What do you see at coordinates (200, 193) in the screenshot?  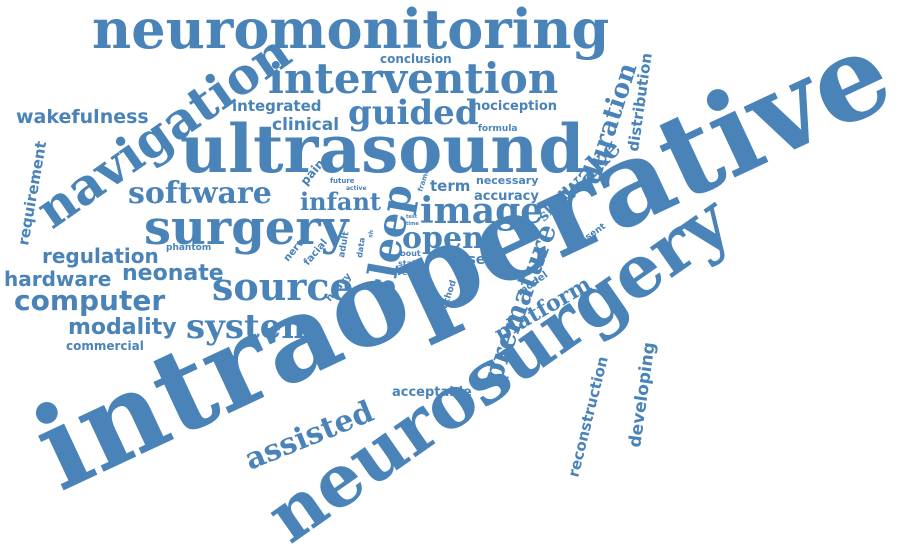 I see `word-software: software` at bounding box center [200, 193].